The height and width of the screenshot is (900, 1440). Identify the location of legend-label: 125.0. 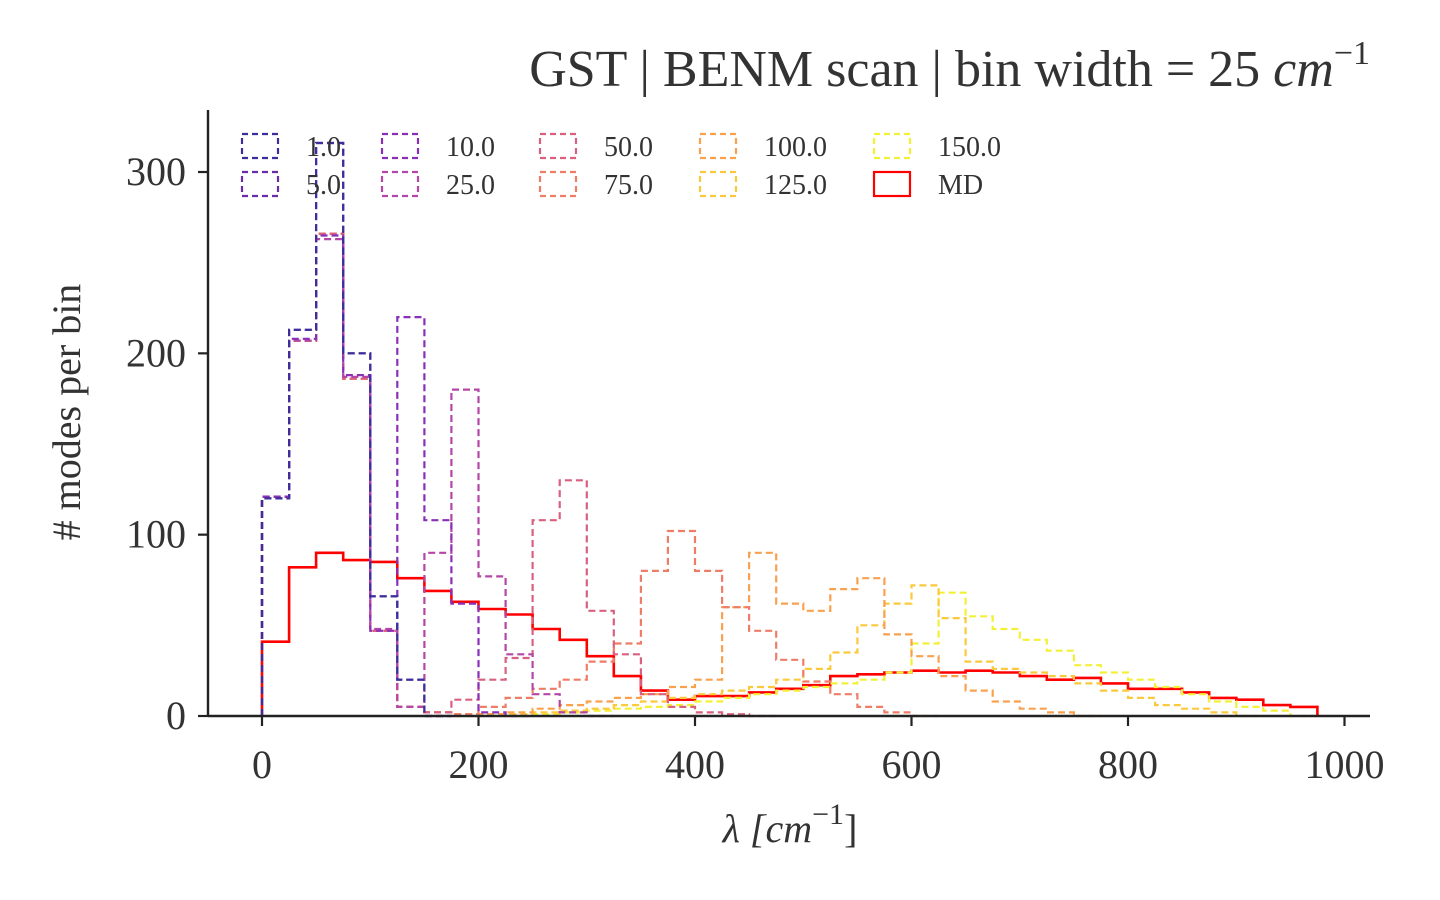
(795, 185).